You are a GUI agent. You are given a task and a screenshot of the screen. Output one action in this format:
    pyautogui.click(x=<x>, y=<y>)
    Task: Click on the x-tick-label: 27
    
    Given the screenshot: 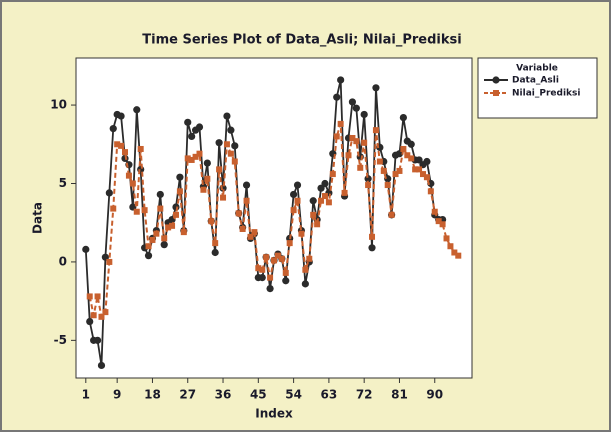 What is the action you would take?
    pyautogui.click(x=187, y=395)
    